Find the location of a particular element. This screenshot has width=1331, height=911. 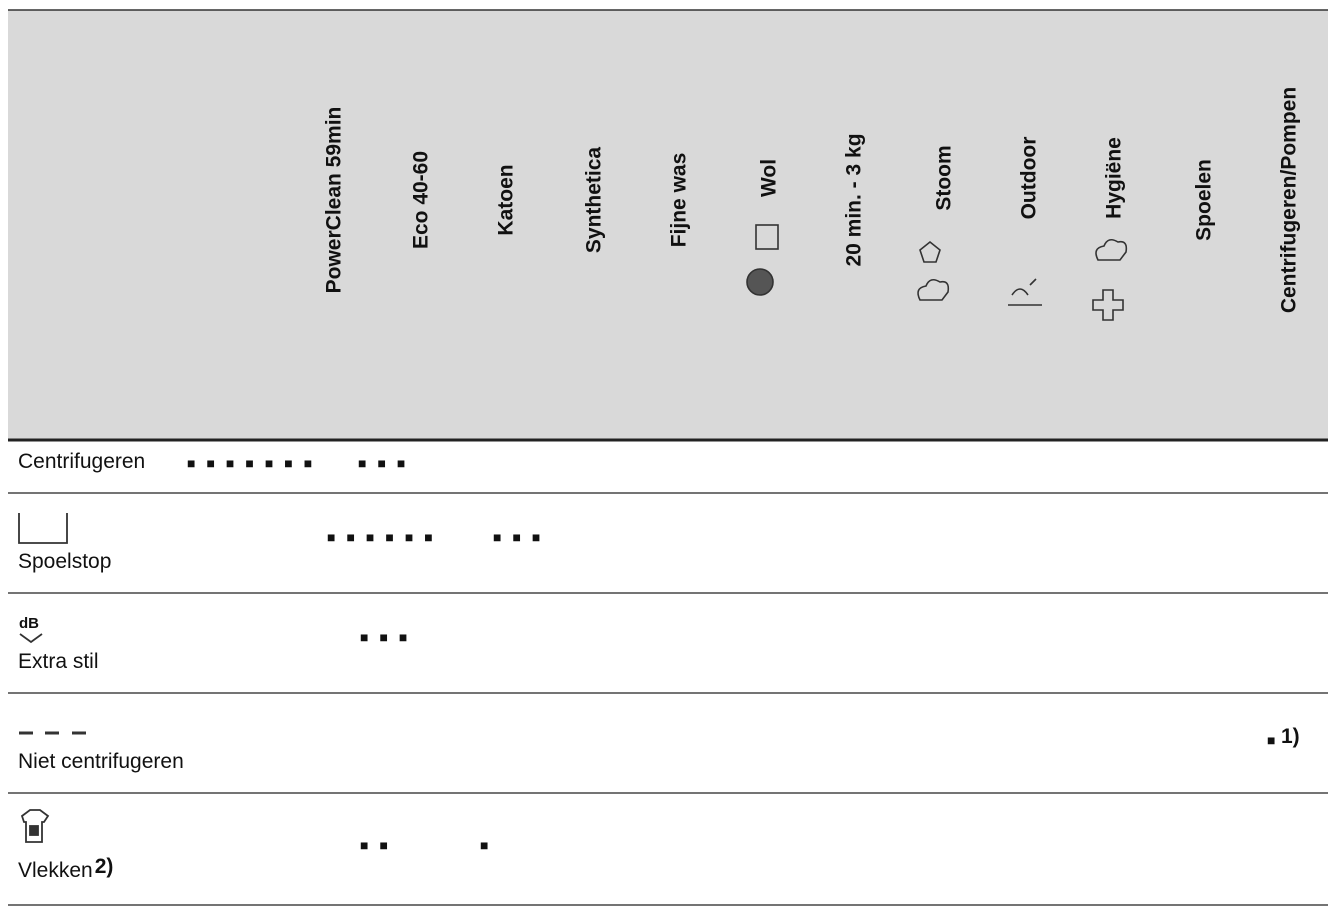

column-header: Katoen is located at coordinates (506, 199).